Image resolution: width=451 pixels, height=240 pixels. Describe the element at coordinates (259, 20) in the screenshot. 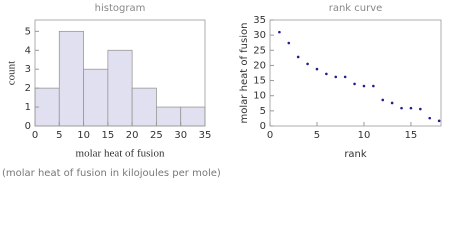

I see `y-tick-label: 35` at that location.